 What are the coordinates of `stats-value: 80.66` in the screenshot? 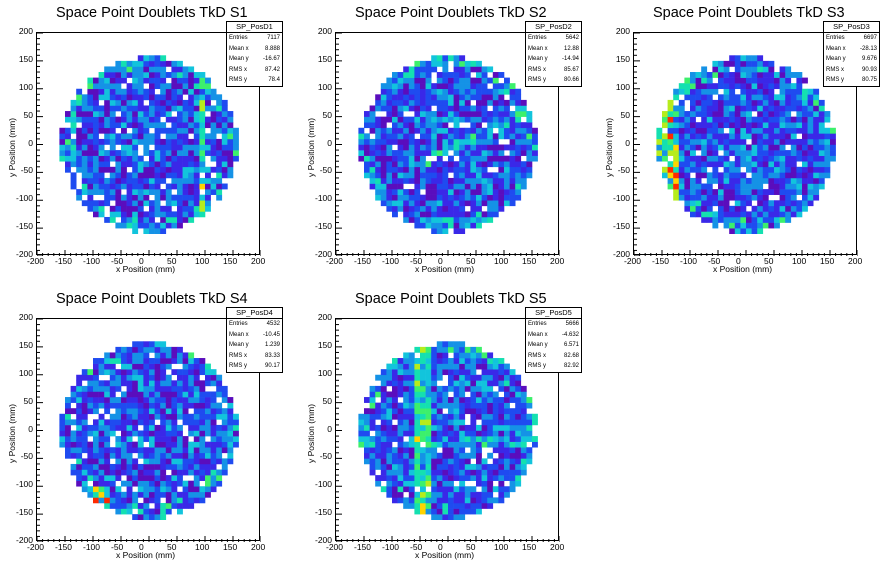 It's located at (571, 80).